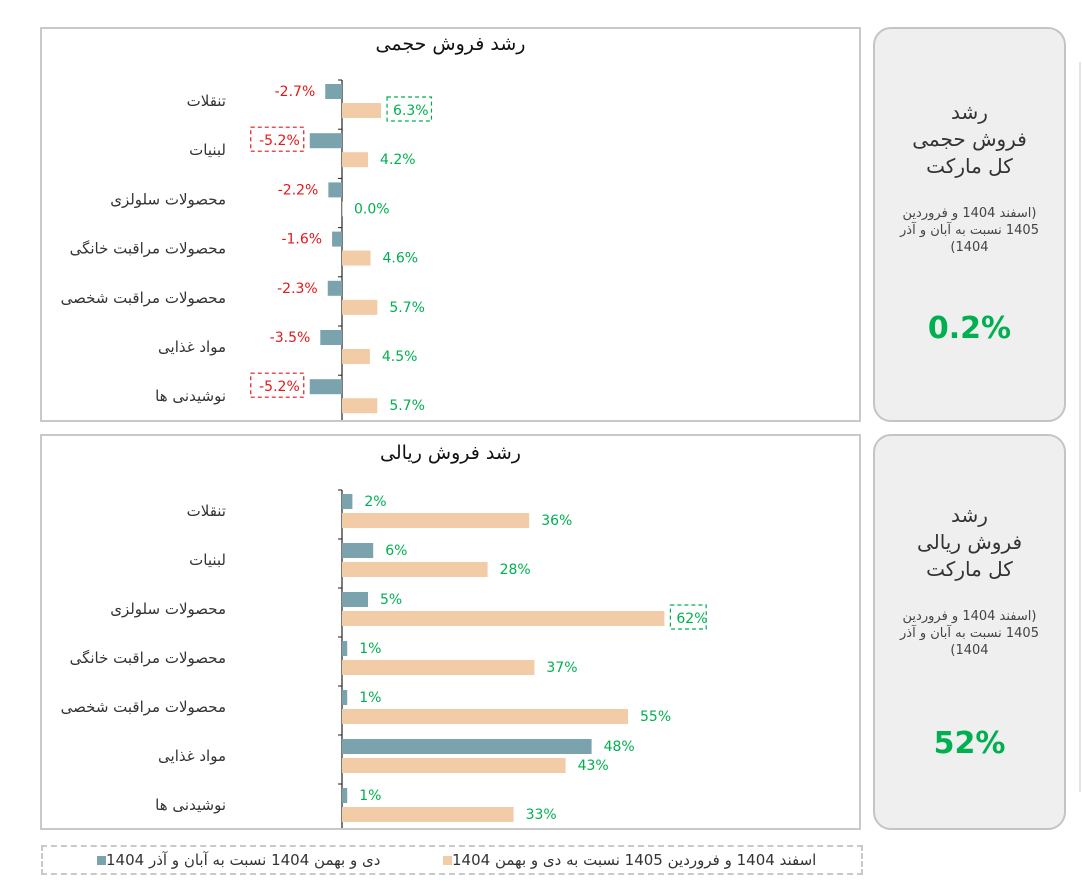 Image resolution: width=1082 pixels, height=882 pixels. I want to click on data-label: 48%, so click(619, 747).